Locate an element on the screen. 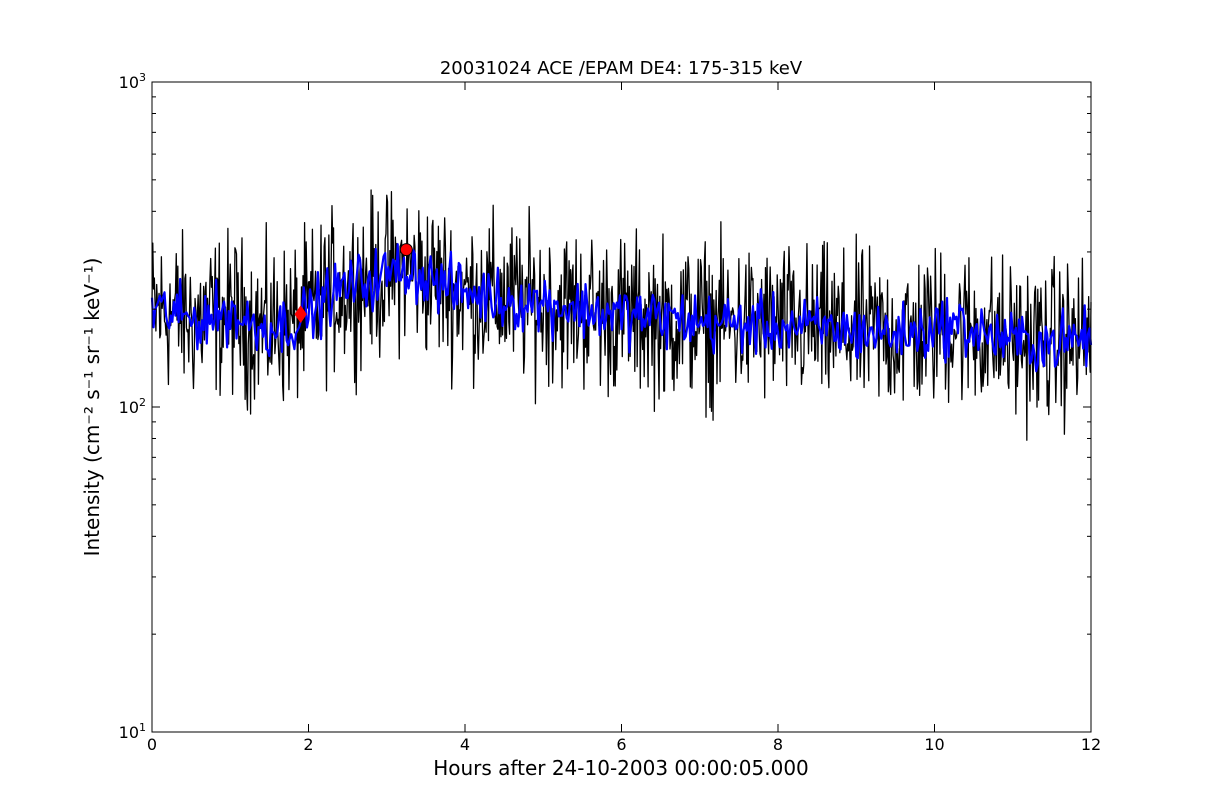  y-axis-label: Intensity (cm⁻² s⁻¹ sr⁻¹ keV⁻¹) is located at coordinates (92, 407).